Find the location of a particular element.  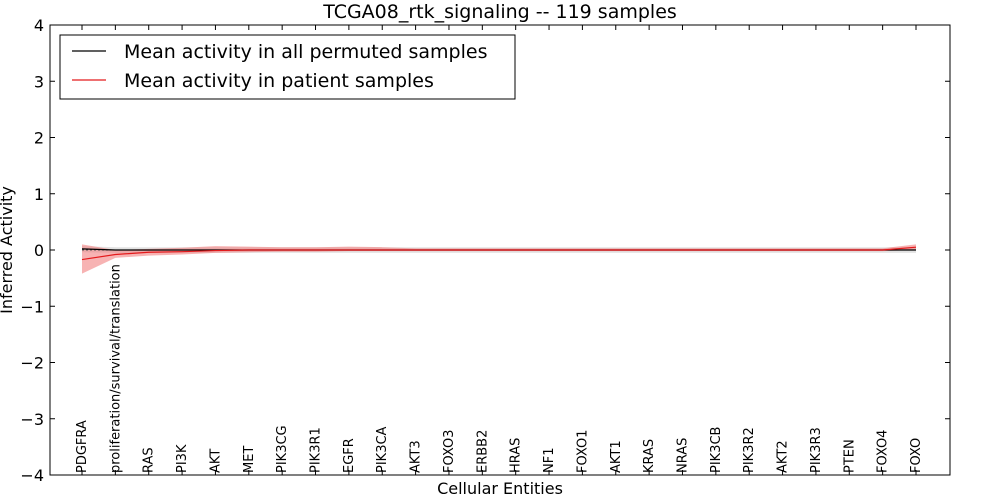

x-category-label: HRAS is located at coordinates (516, 455).